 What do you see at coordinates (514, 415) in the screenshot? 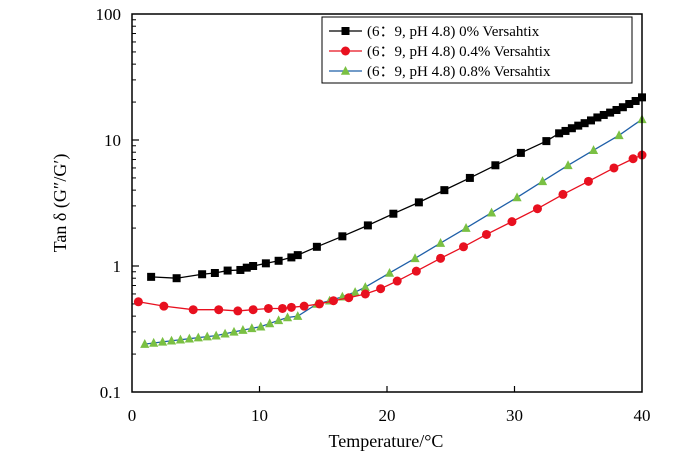
I see `x-tick-label: 30` at bounding box center [514, 415].